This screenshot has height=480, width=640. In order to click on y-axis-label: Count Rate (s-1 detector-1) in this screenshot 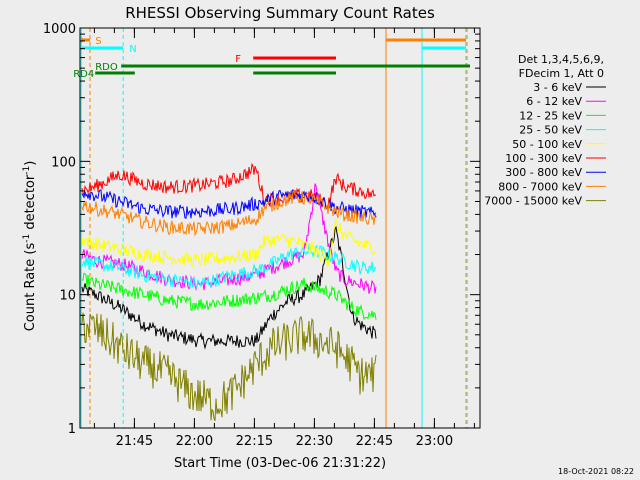, I will do `click(30, 246)`.